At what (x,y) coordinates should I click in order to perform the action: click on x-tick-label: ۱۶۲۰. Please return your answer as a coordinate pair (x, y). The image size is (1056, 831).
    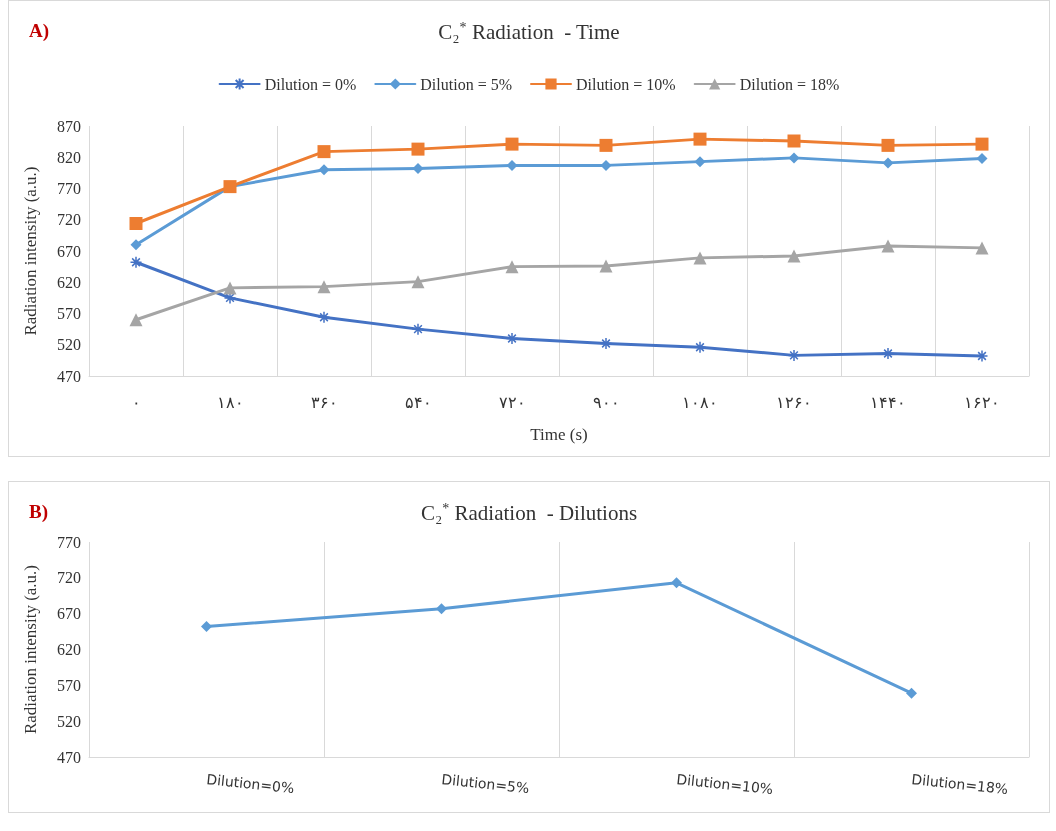
    Looking at the image, I should click on (982, 402).